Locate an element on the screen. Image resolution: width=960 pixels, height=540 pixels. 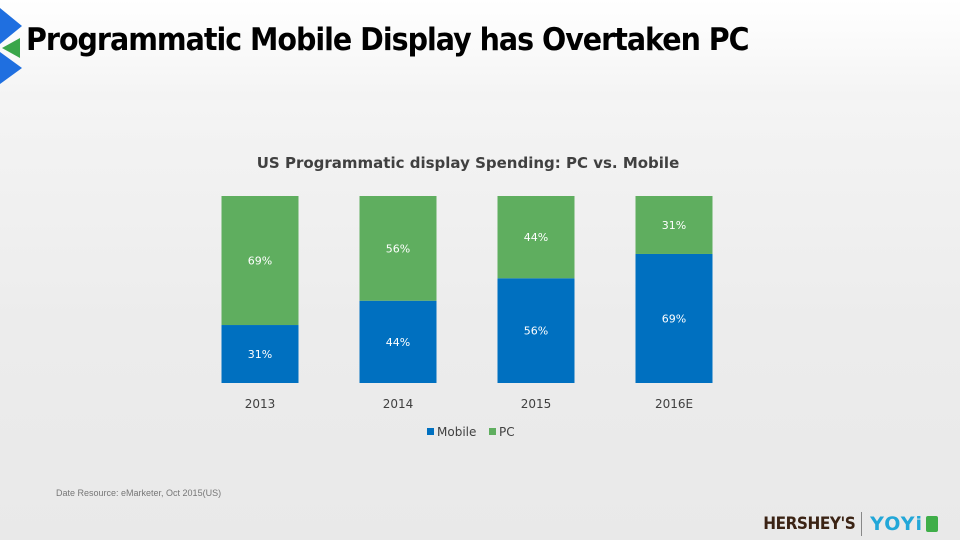
bar-mobile-2015 is located at coordinates (536, 330).